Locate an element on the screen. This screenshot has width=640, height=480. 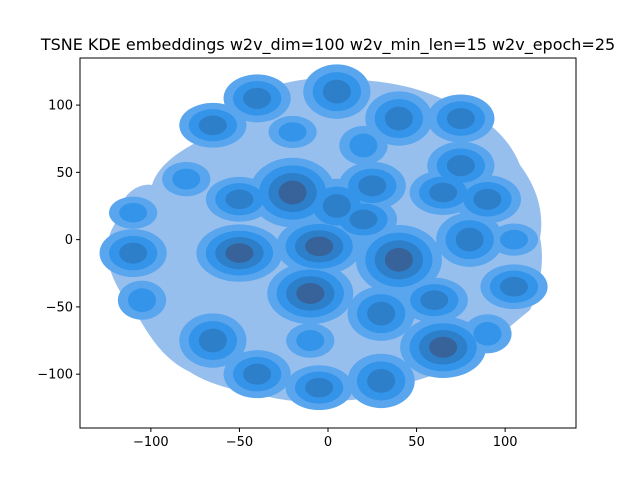
x-axis: −100 −50 0 50 100 is located at coordinates (325, 439).